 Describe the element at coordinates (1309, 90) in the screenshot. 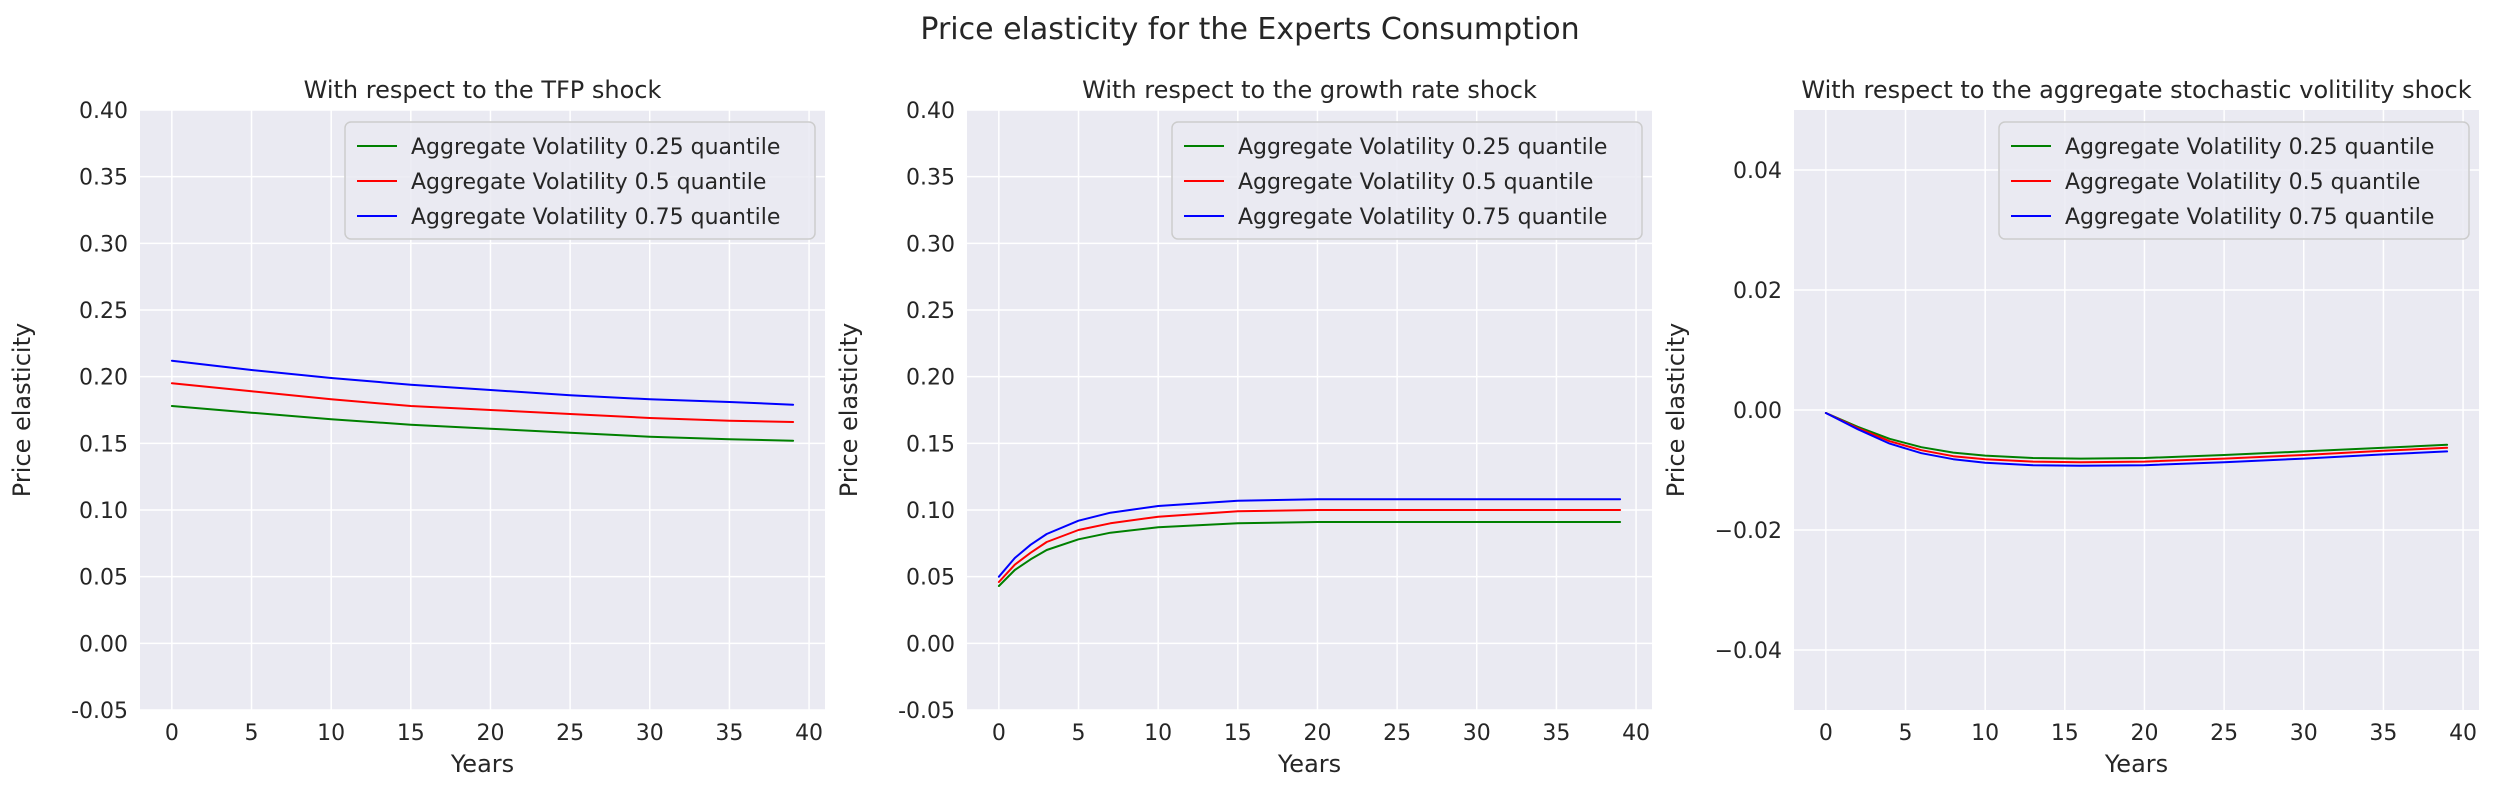

I see `panel-title: With respect to the growth rate shock` at that location.